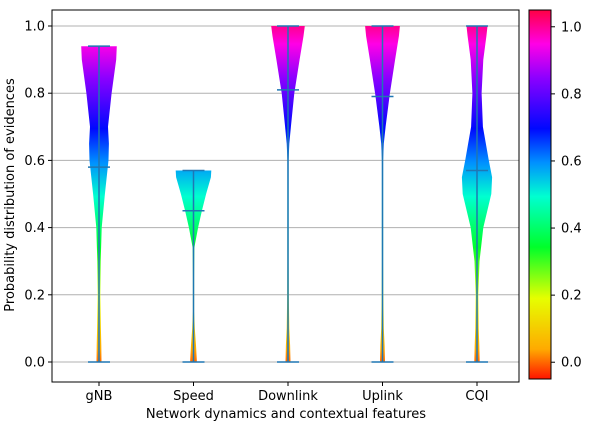 This screenshot has width=592, height=430. What do you see at coordinates (38, 195) in the screenshot?
I see `y-axis: 0.0 0.2 0.4 0.6 0.8 1.0` at bounding box center [38, 195].